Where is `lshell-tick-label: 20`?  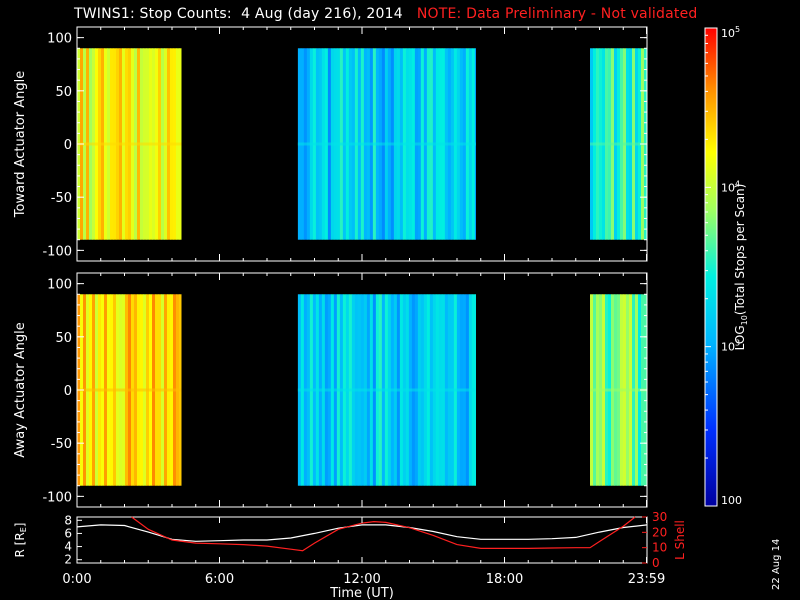
lshell-tick-label: 20 is located at coordinates (659, 532).